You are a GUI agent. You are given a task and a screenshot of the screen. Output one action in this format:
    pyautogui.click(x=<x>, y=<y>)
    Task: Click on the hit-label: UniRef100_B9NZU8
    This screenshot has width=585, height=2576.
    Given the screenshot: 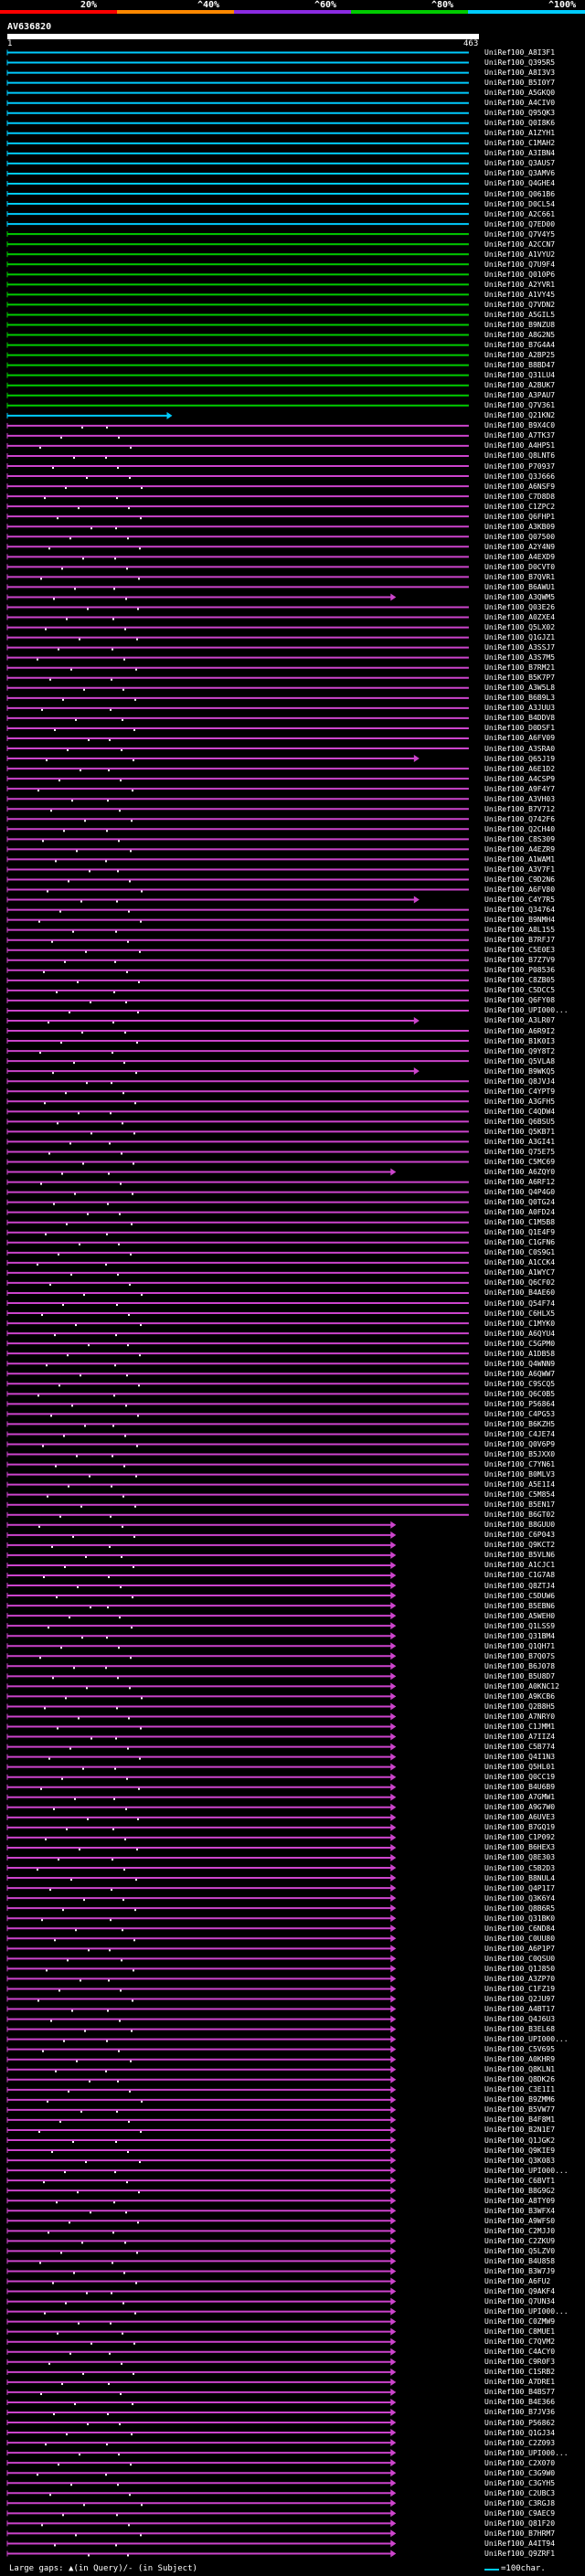 What is the action you would take?
    pyautogui.click(x=520, y=324)
    